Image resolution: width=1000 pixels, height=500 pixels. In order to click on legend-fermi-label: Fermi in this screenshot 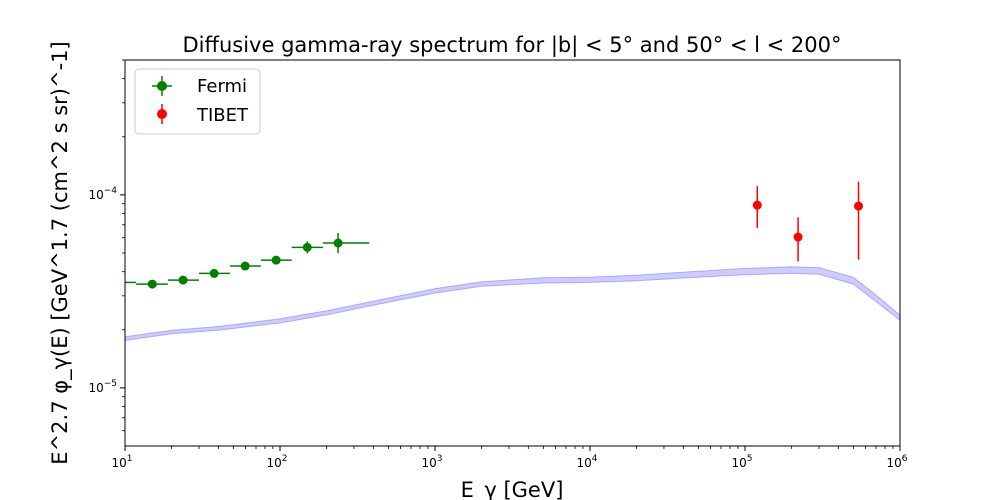, I will do `click(222, 86)`.